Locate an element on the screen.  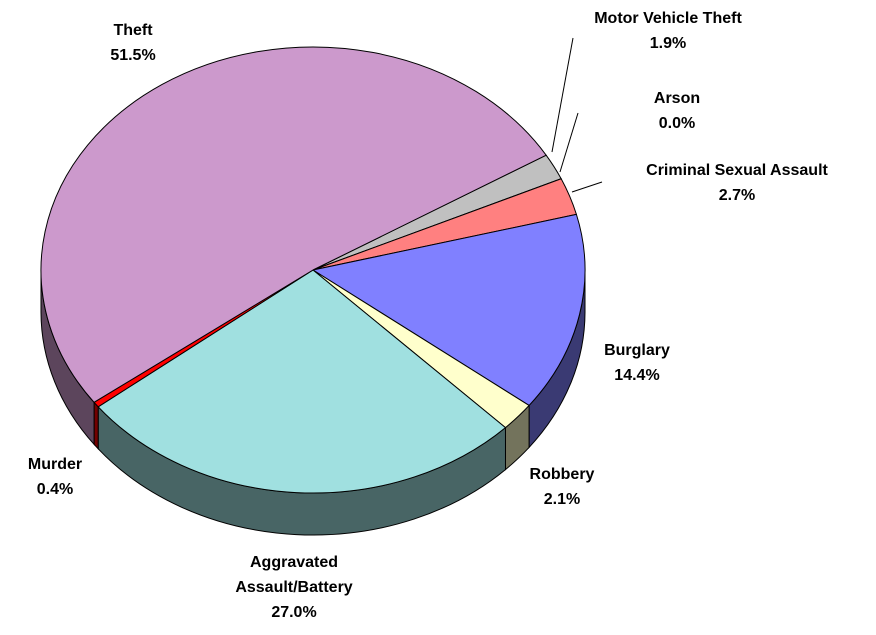
slice-label: Theft 51.5% is located at coordinates (132, 43).